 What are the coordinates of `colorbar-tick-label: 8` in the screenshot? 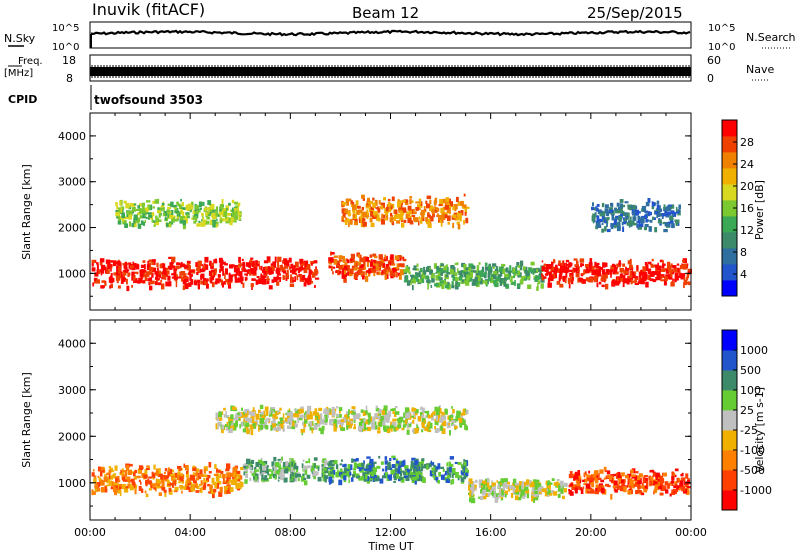 It's located at (743, 252).